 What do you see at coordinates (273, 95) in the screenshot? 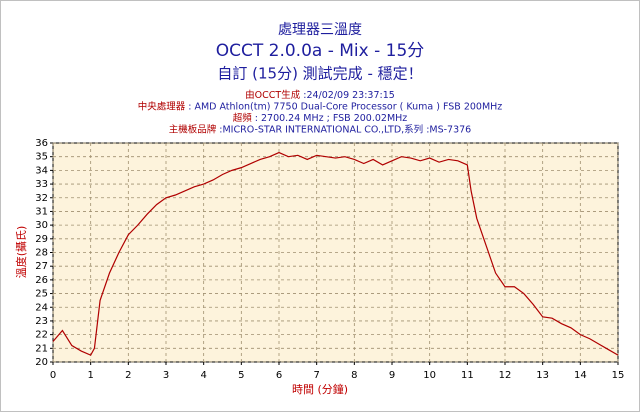
I see `info-label: 由OCCT生成` at bounding box center [273, 95].